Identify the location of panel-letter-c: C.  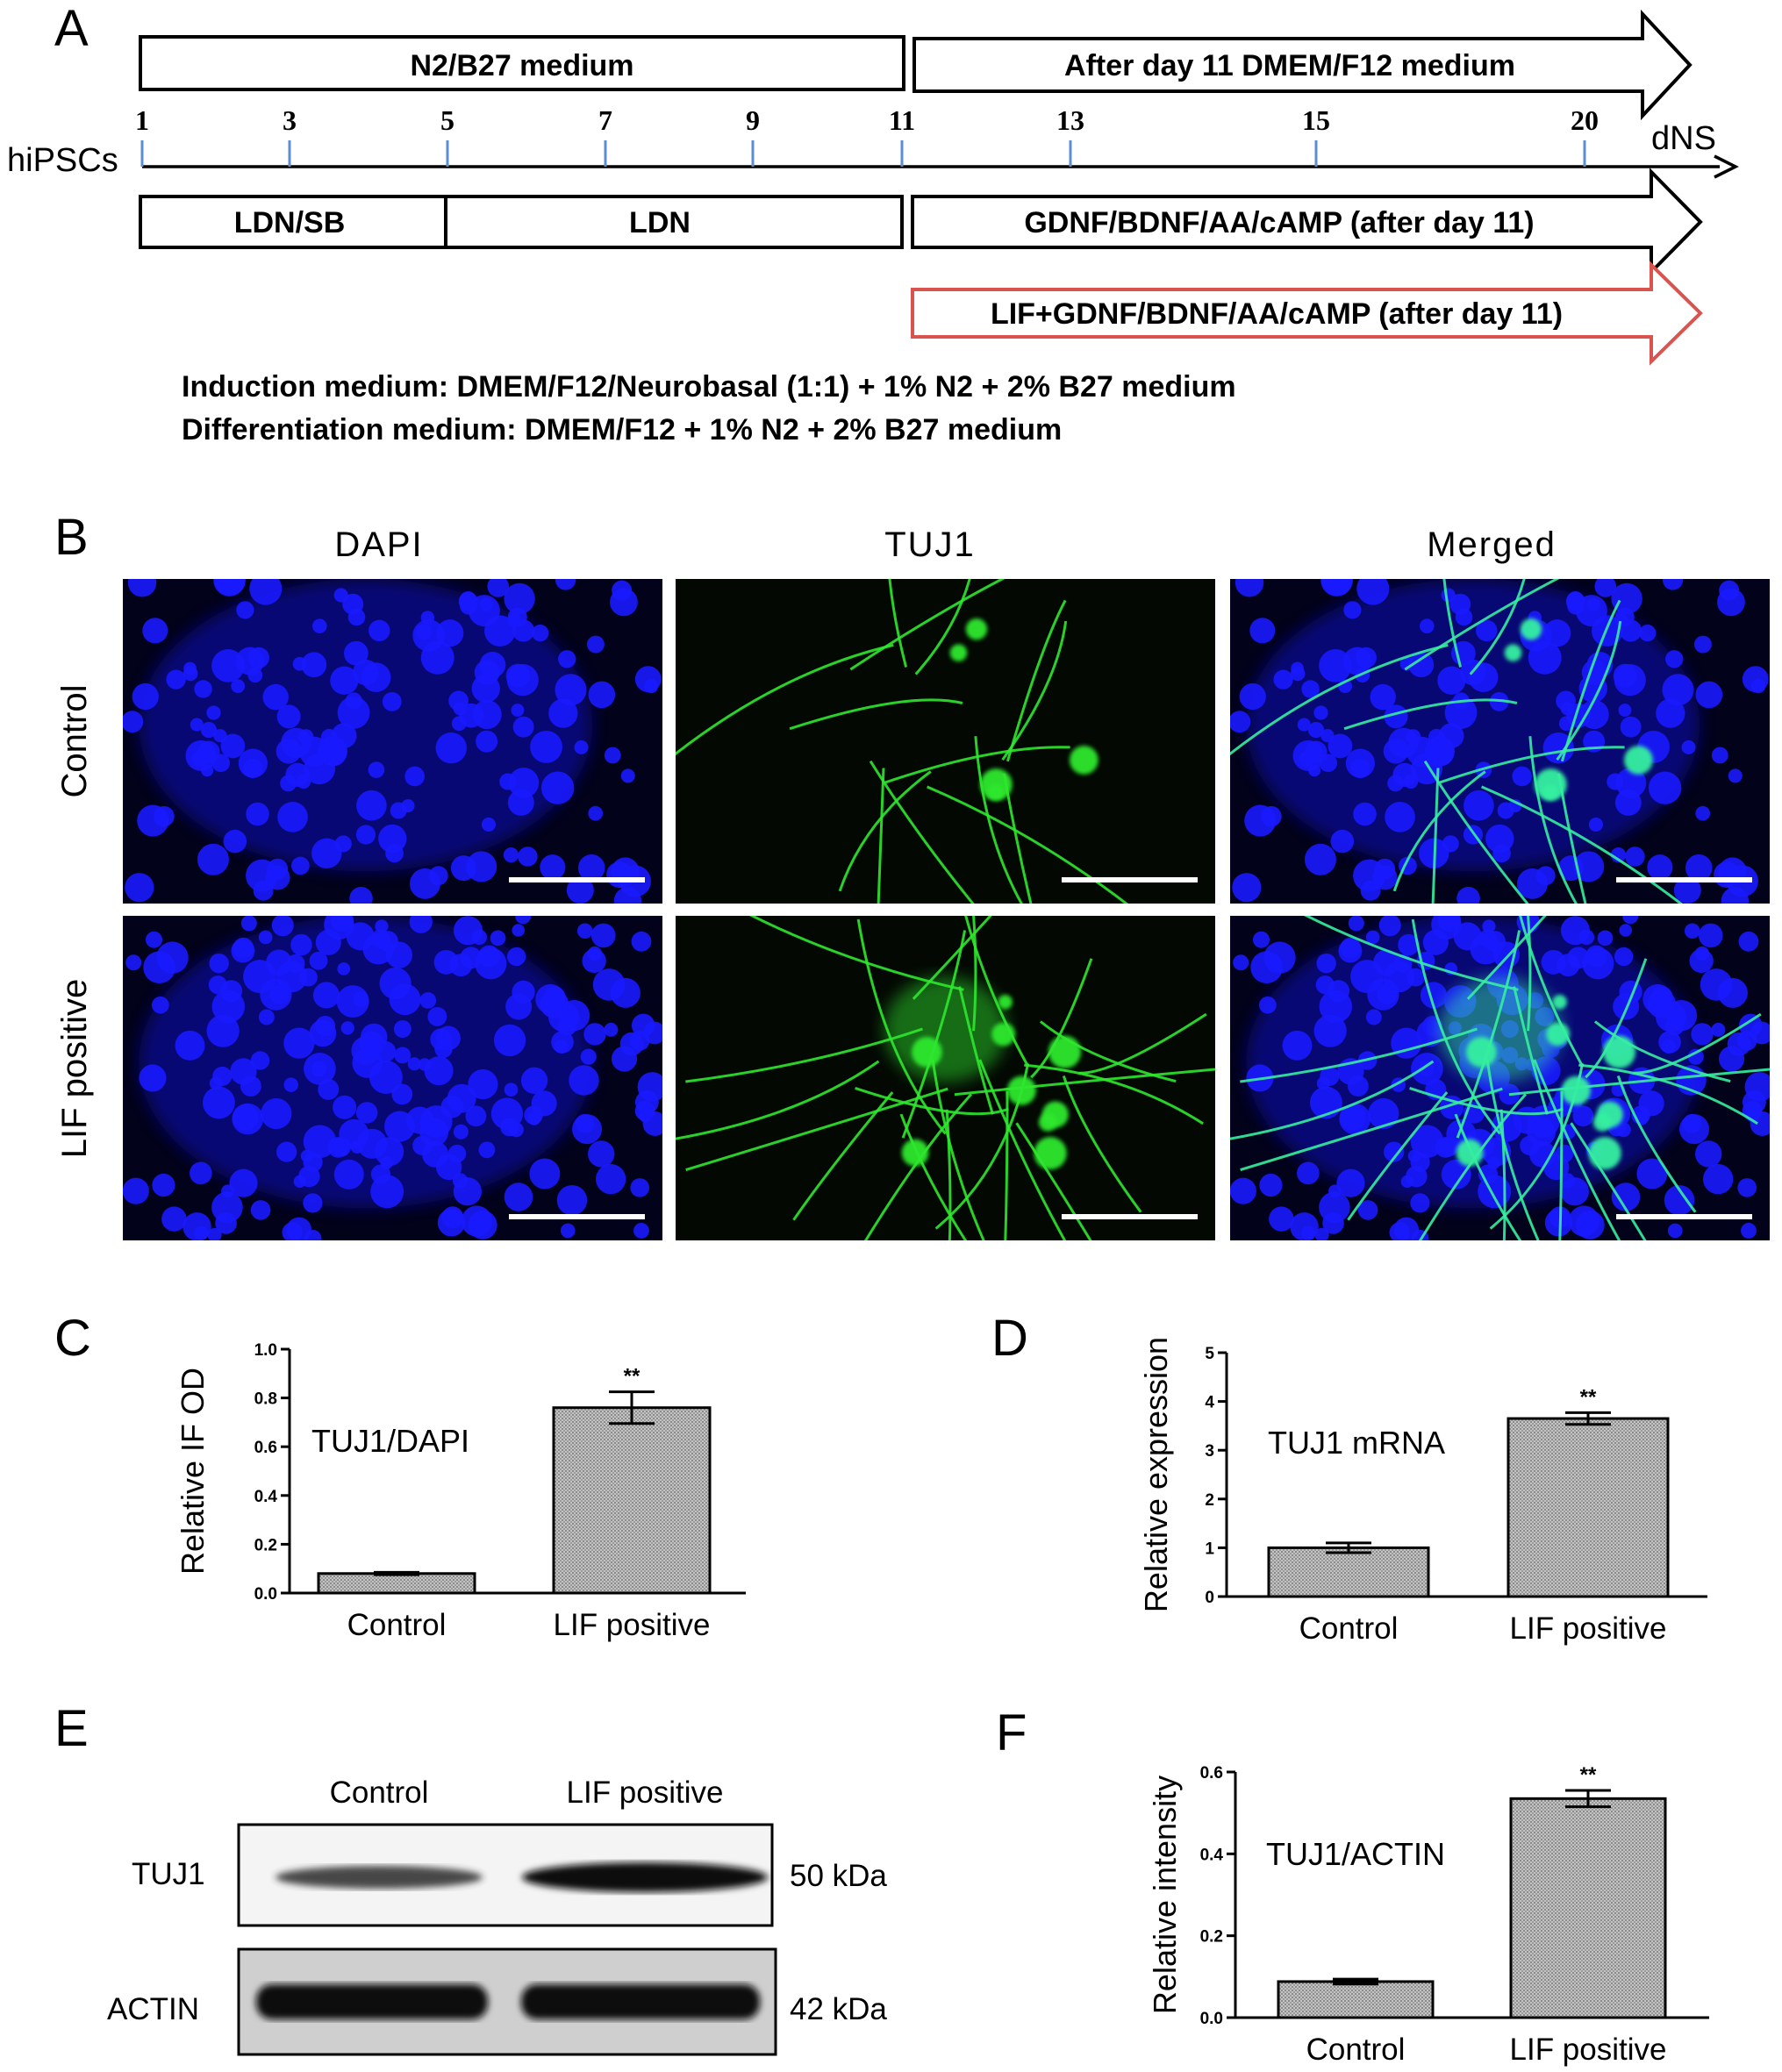
(72, 1339).